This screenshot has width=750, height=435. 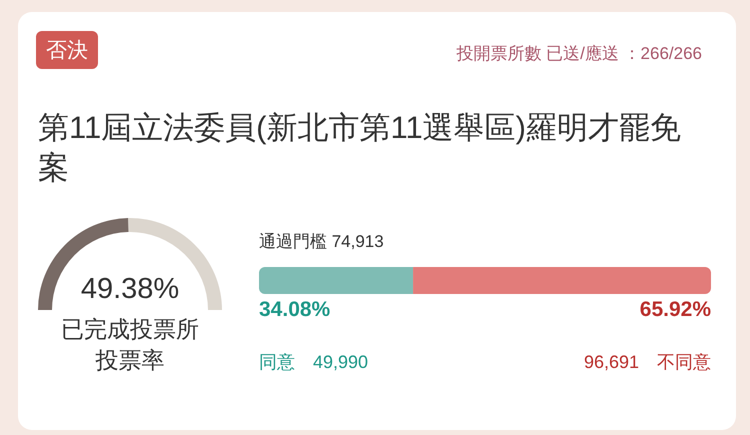 What do you see at coordinates (130, 329) in the screenshot?
I see `text: 已完成投票所` at bounding box center [130, 329].